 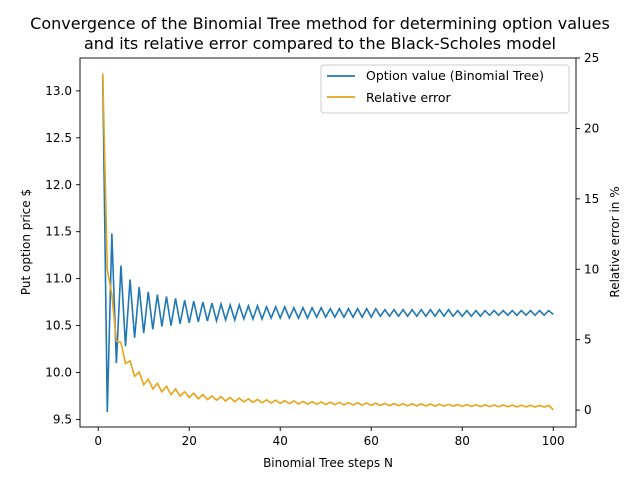 I want to click on x-tick-label: 80, so click(x=462, y=441).